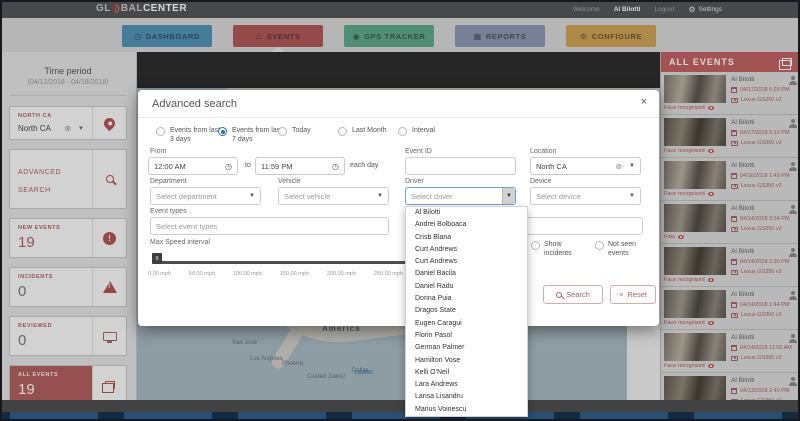 The width and height of the screenshot is (800, 421). What do you see at coordinates (35, 116) in the screenshot?
I see `location-card-label: NORTH CA` at bounding box center [35, 116].